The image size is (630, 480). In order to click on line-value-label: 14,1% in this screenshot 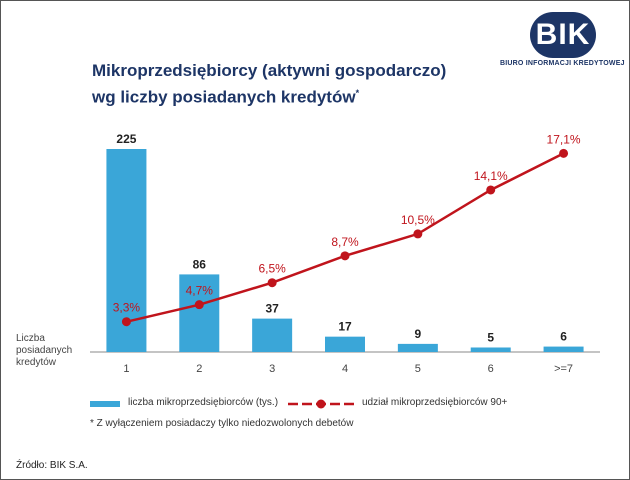, I will do `click(491, 176)`.